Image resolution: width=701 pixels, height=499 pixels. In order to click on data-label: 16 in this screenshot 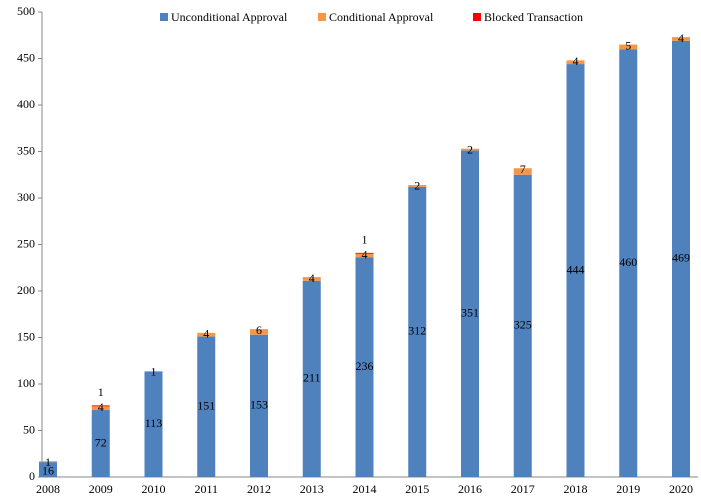, I will do `click(48, 470)`.